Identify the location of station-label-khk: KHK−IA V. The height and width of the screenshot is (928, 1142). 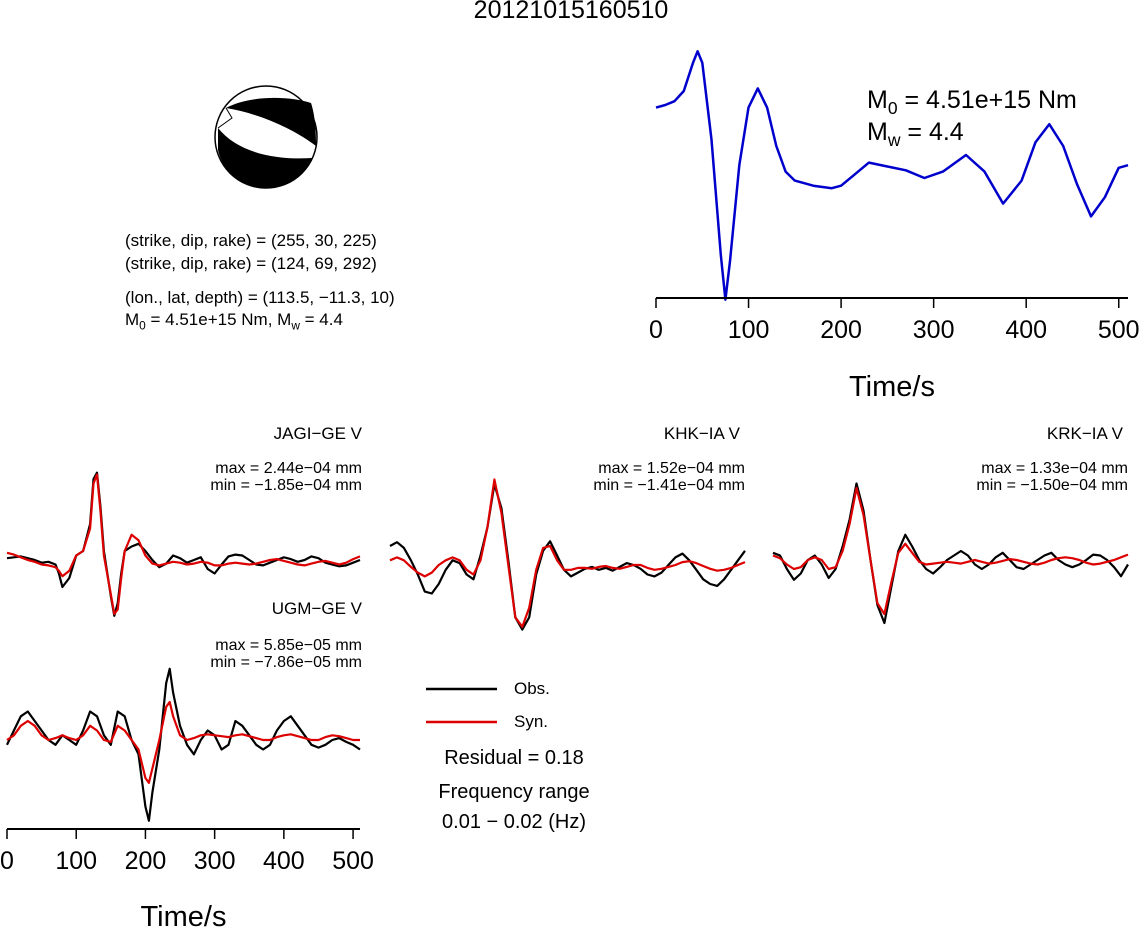
(701, 433).